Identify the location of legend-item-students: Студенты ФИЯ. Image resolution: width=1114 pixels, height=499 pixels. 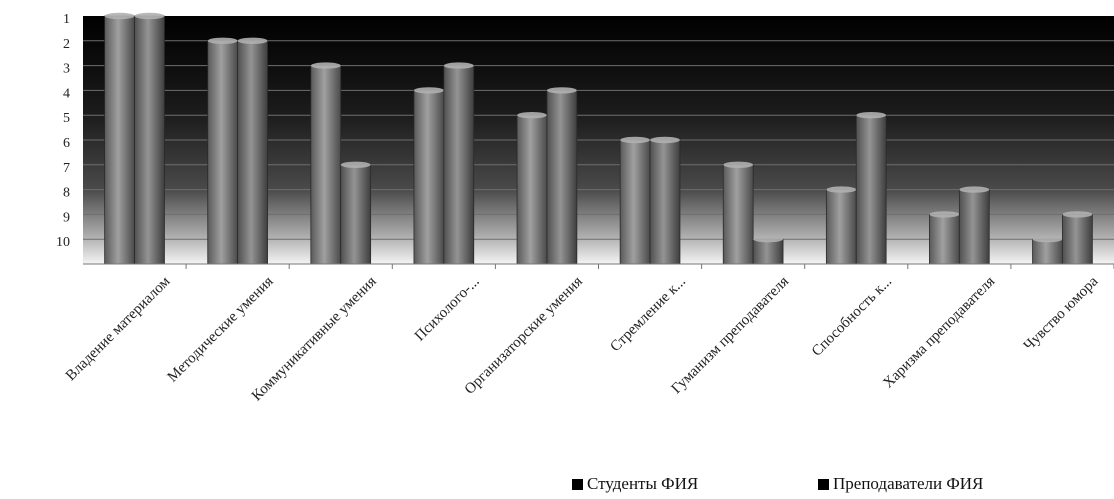
(635, 484).